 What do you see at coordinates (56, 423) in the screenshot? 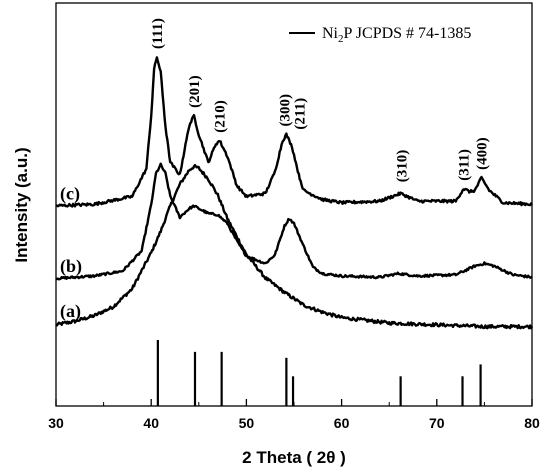
I see `x-tick-label: 30` at bounding box center [56, 423].